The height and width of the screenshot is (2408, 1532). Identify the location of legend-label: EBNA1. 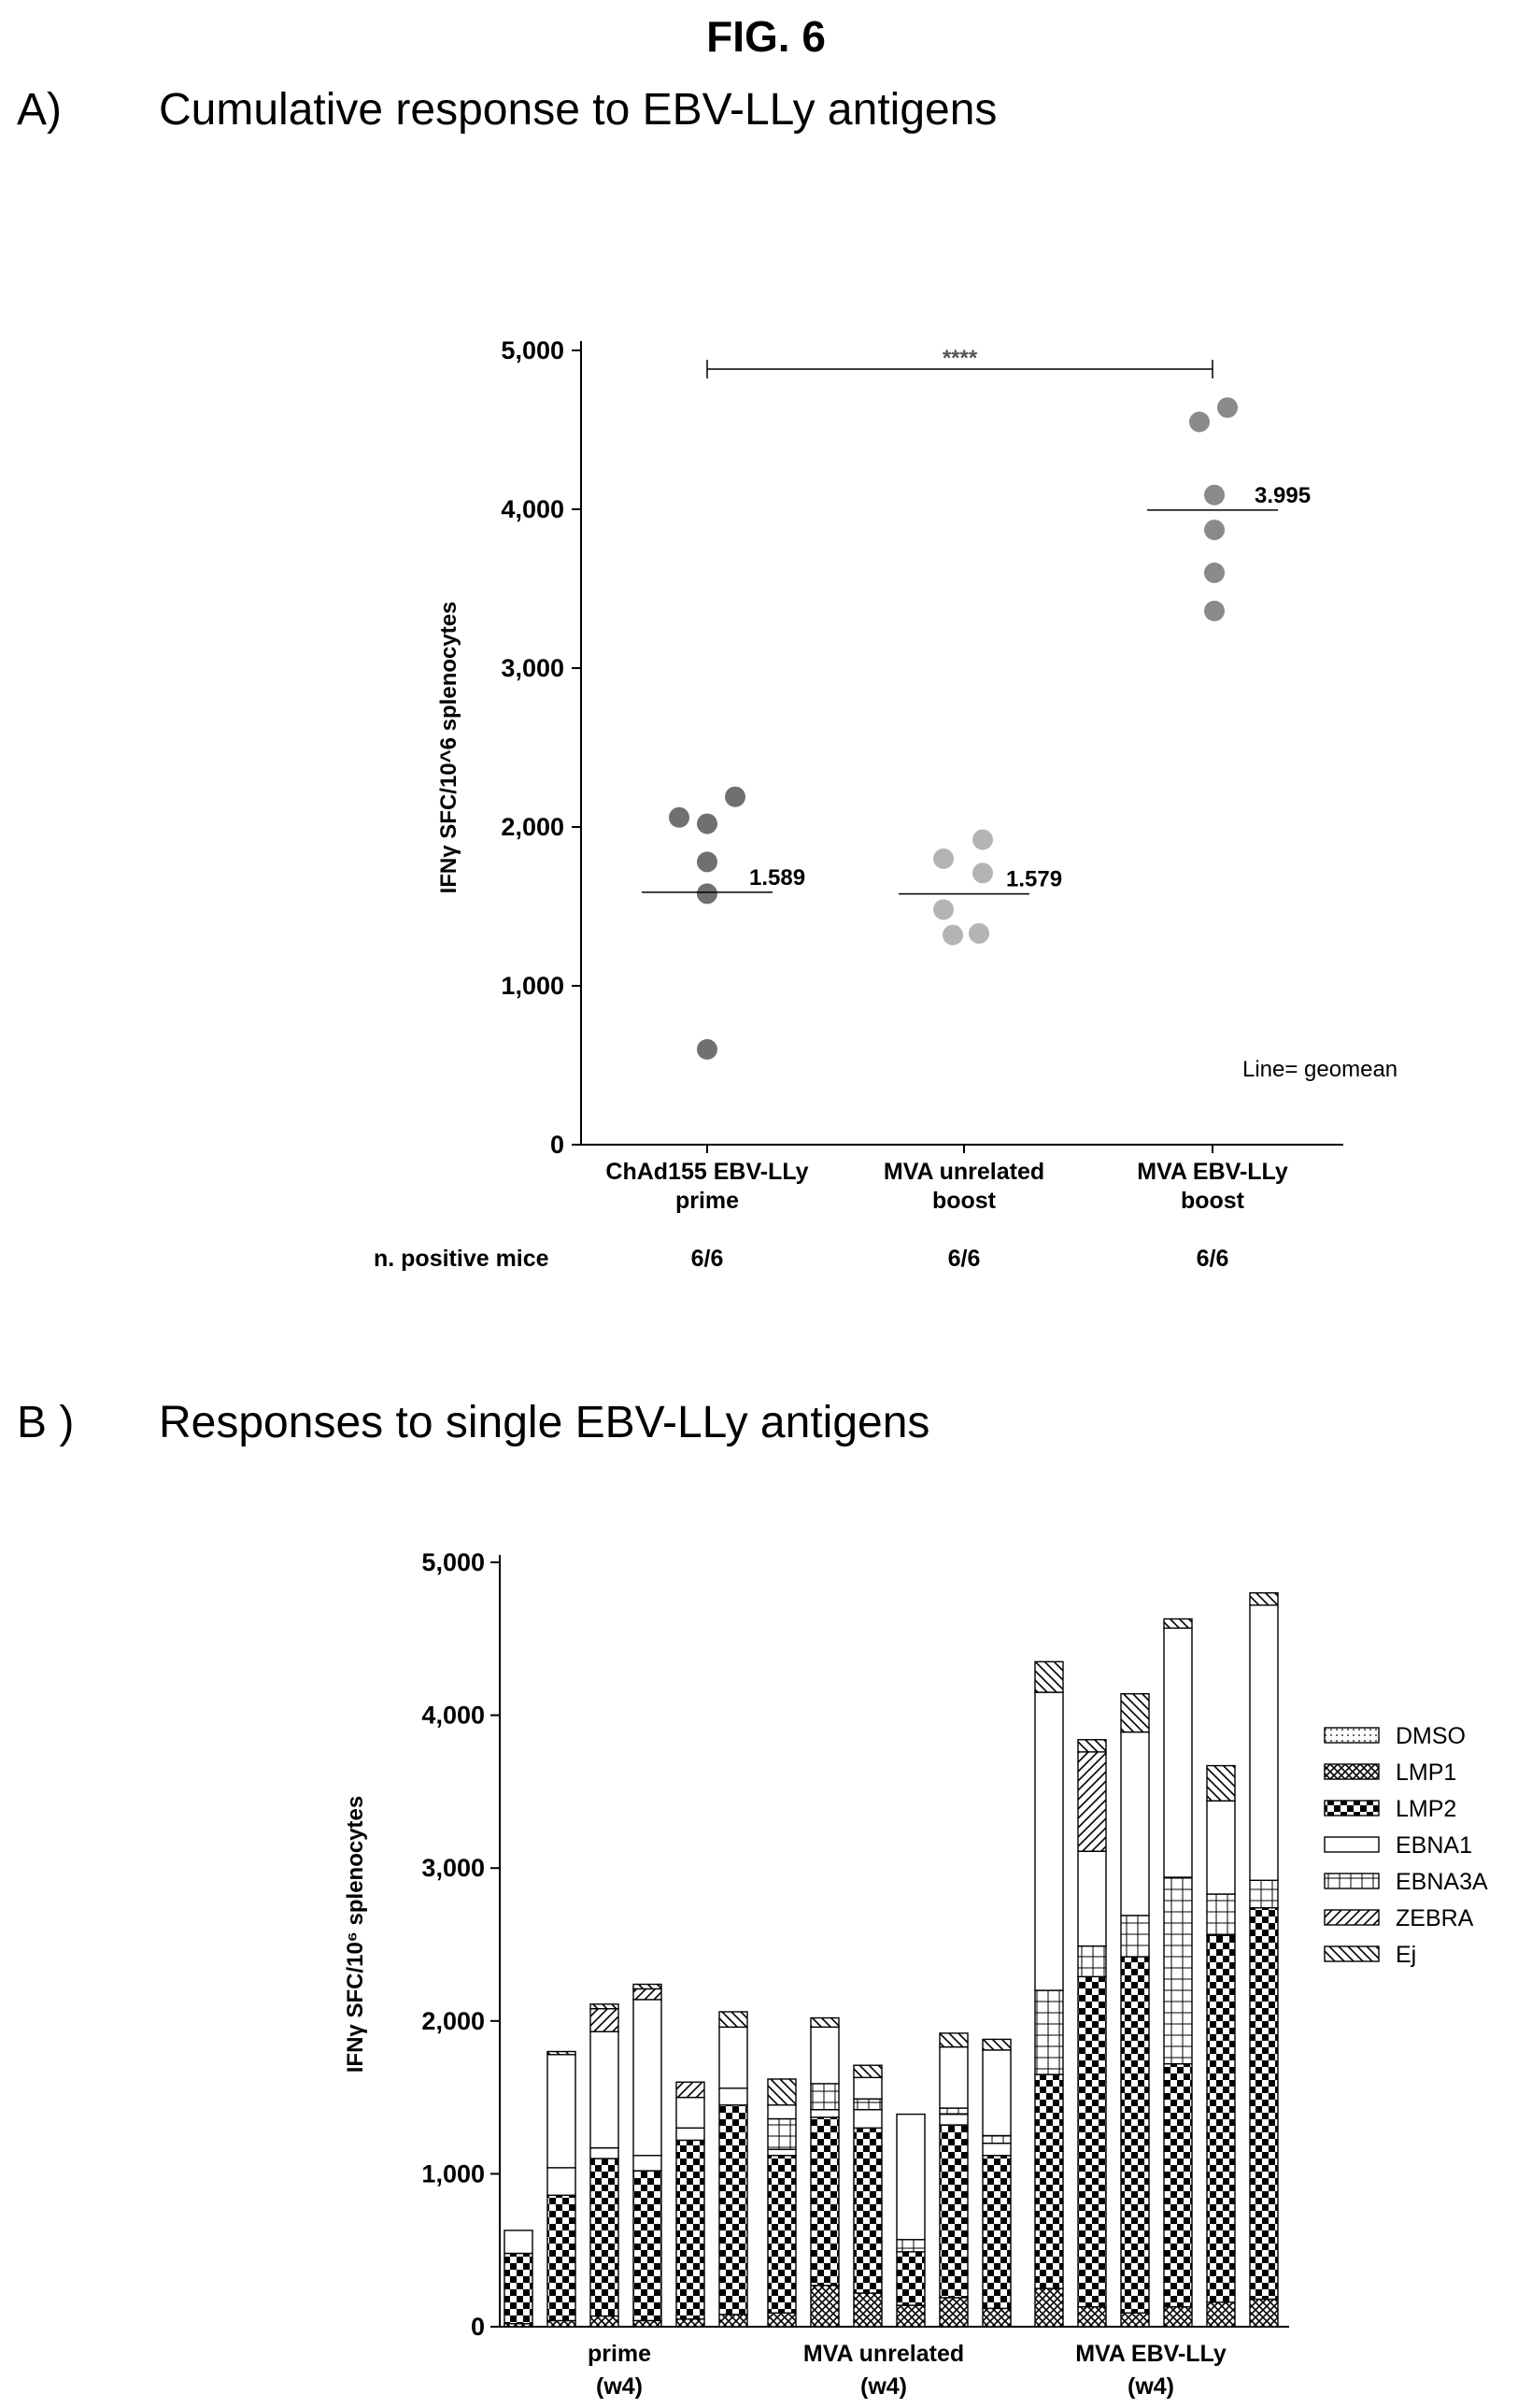
(1434, 1845).